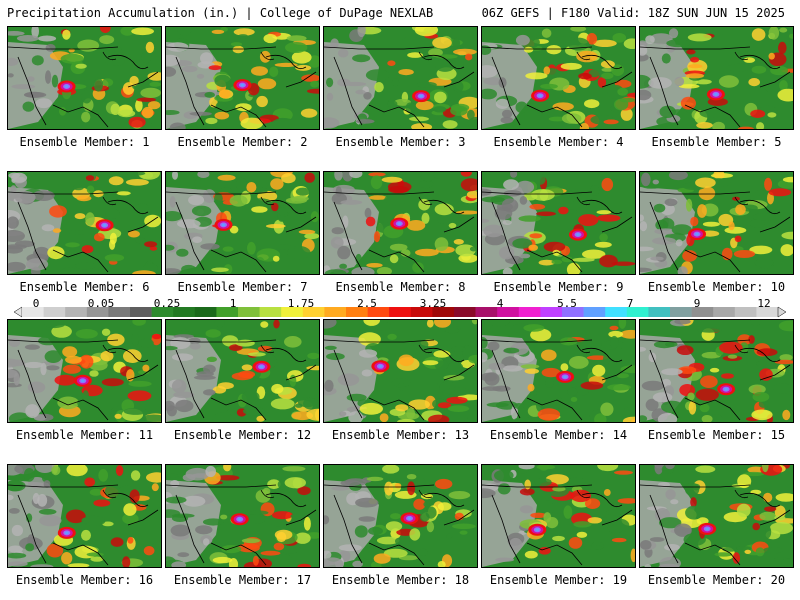 The height and width of the screenshot is (600, 800). Describe the element at coordinates (36, 303) in the screenshot. I see `colorbar-tick-label: 0` at that location.